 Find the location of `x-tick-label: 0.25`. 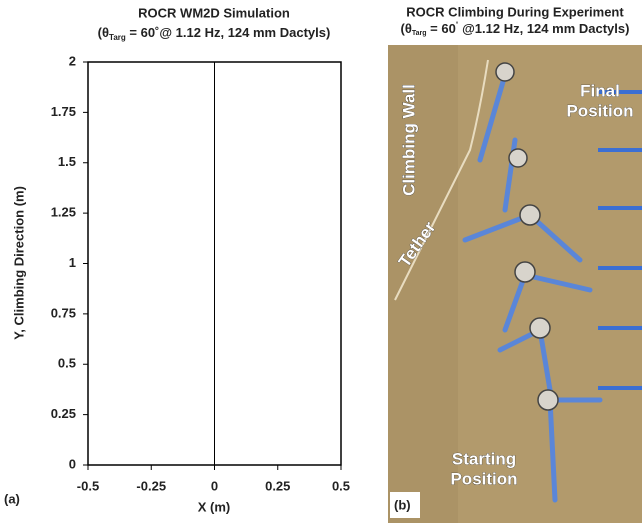

x-tick-label: 0.25 is located at coordinates (277, 485).